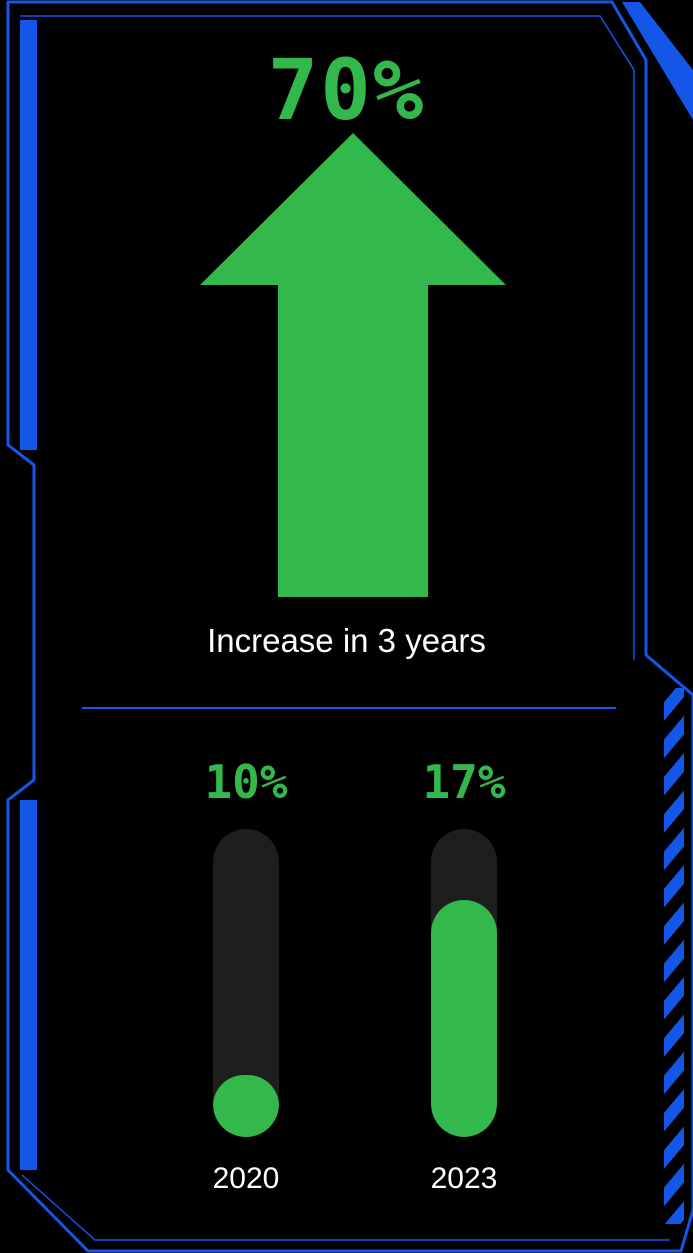  I want to click on bar-year-2020: 2020, so click(246, 1178).